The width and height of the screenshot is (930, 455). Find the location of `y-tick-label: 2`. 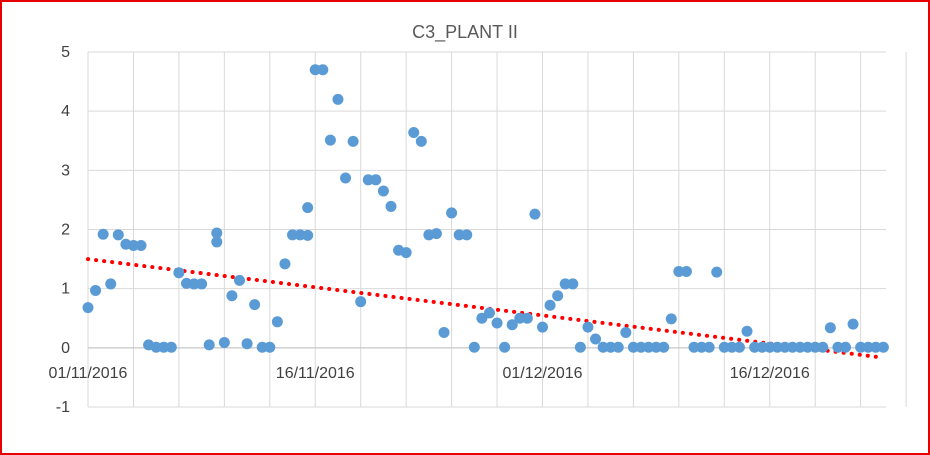

y-tick-label: 2 is located at coordinates (65, 230).